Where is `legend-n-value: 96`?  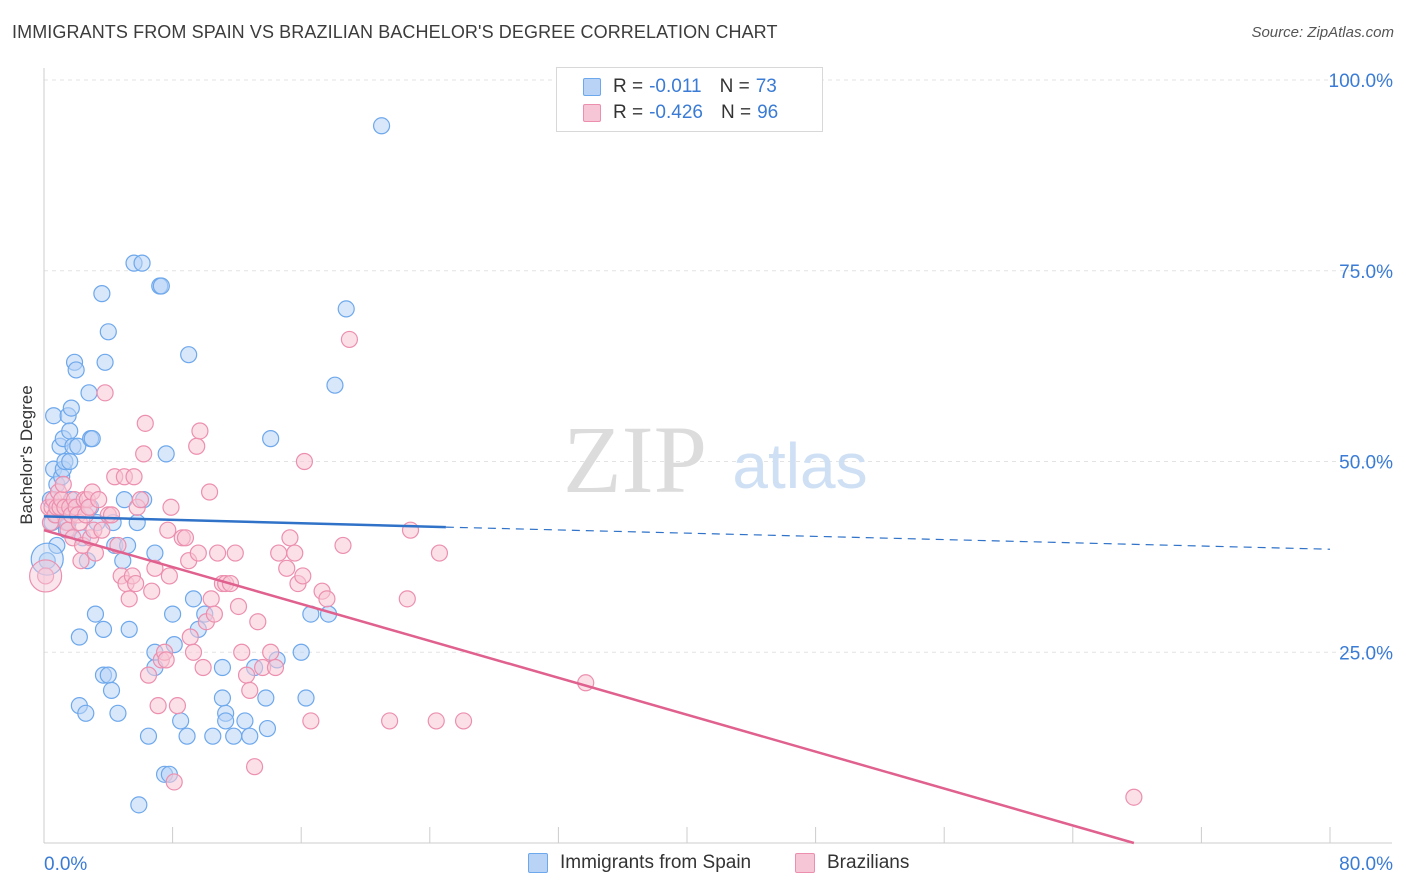 legend-n-value: 96 is located at coordinates (768, 112).